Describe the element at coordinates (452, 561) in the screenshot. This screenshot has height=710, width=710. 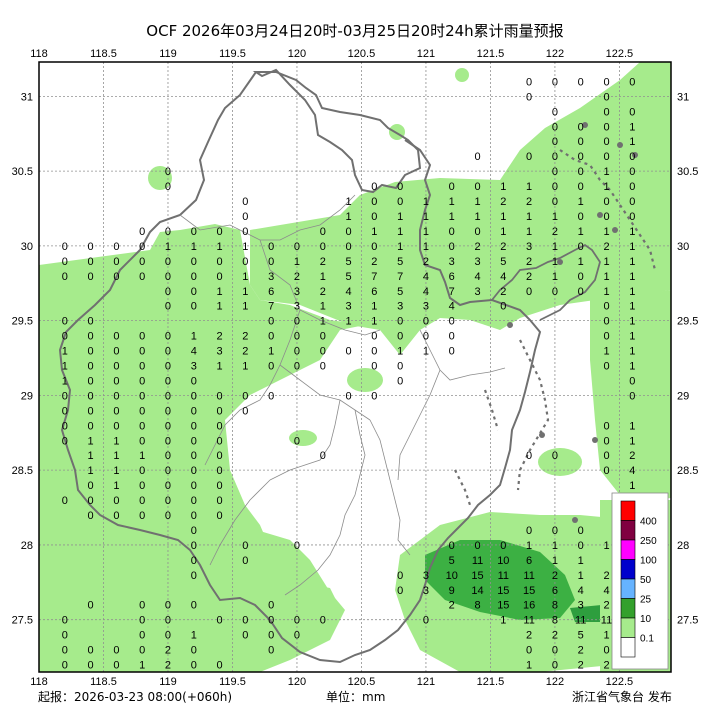
I see `station-value: 5` at that location.